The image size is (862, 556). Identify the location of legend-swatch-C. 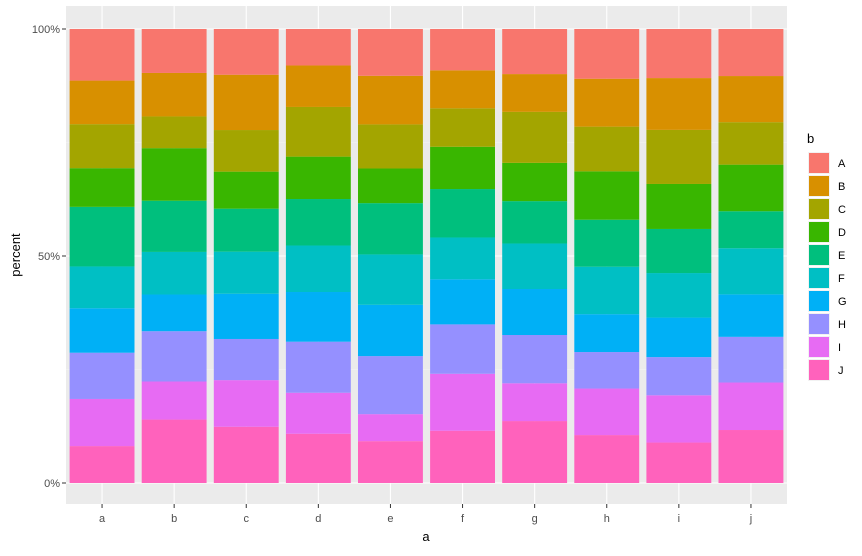
(819, 209).